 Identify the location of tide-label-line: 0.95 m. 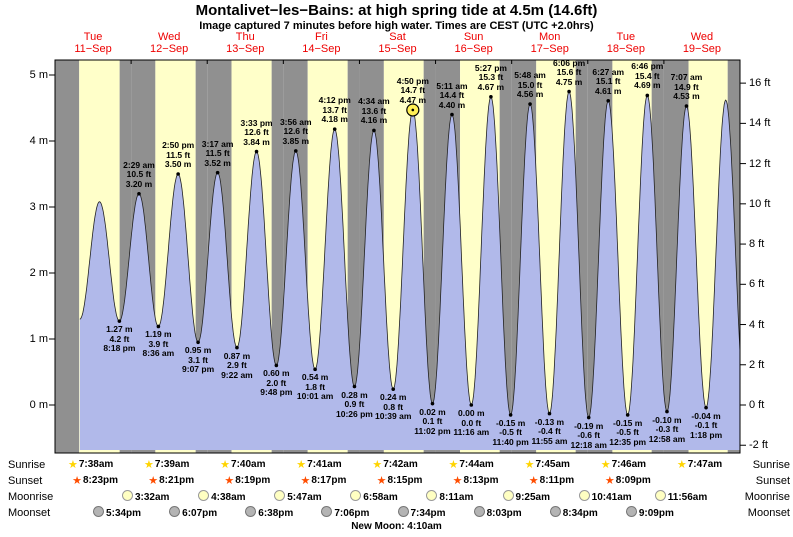
(198, 350).